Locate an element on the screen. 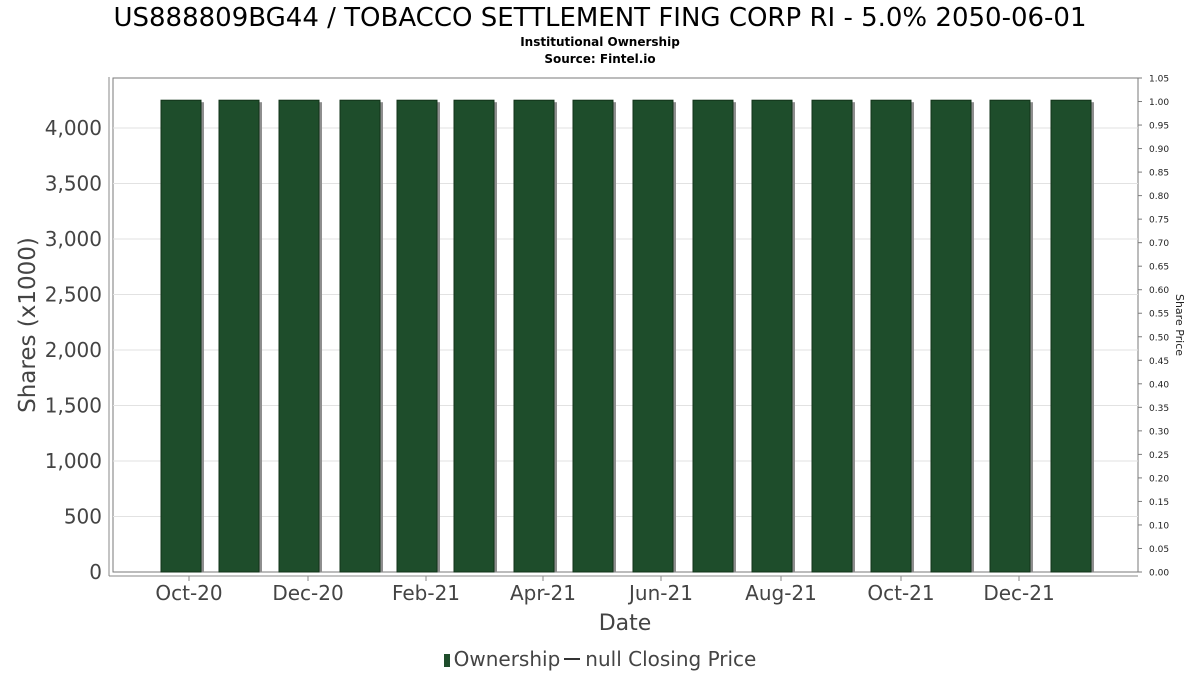  x-tick-label: Feb-21 is located at coordinates (426, 593).